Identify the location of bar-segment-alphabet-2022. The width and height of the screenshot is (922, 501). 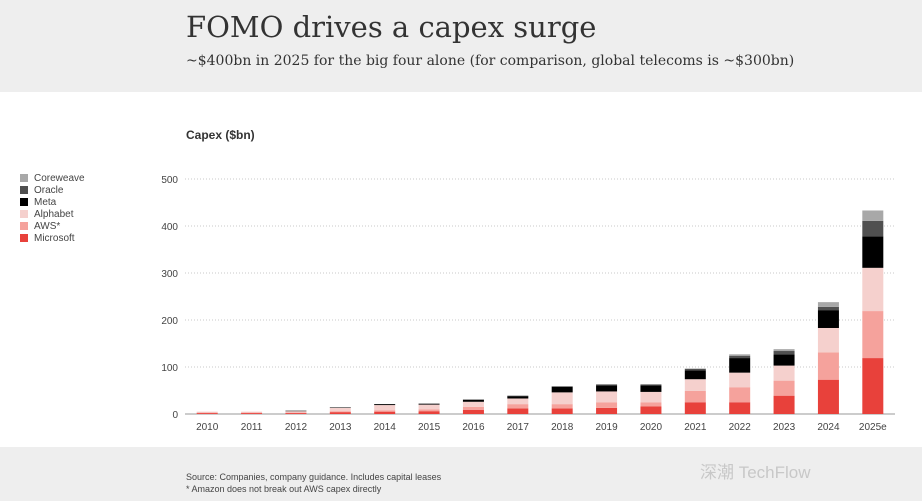
(740, 380).